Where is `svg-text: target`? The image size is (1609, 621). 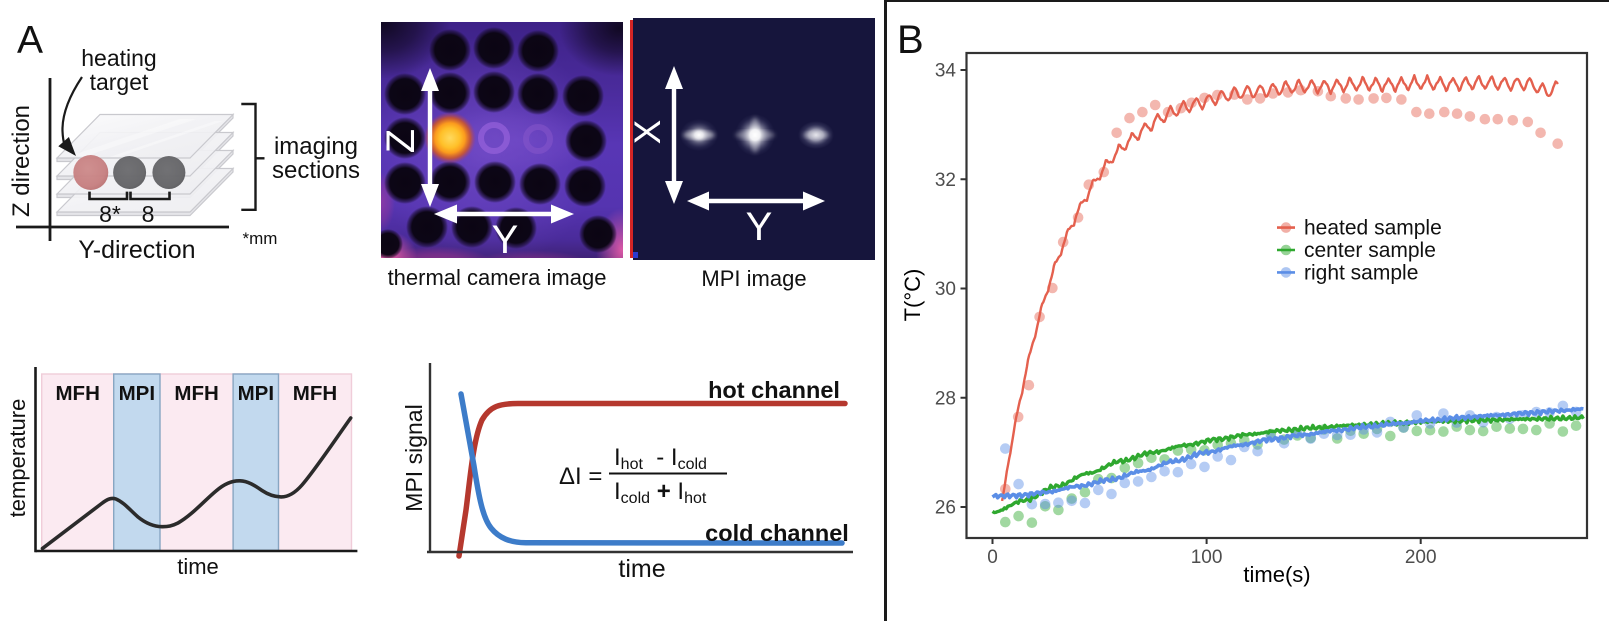
svg-text: target is located at coordinates (119, 82).